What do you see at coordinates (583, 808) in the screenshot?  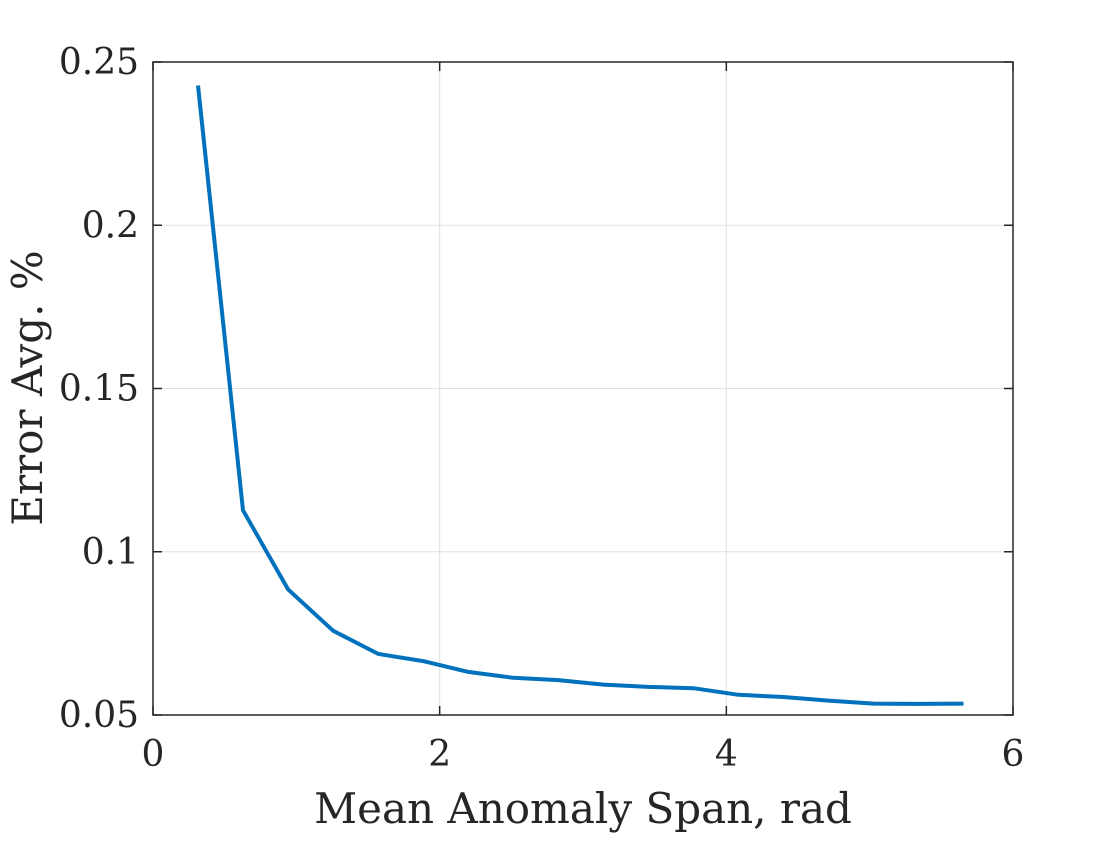 I see `x-axis-title: Mean Anomaly Span, rad` at bounding box center [583, 808].